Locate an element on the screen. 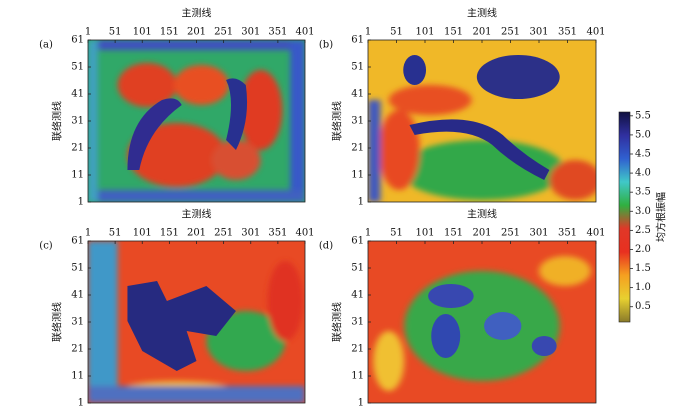 The height and width of the screenshot is (412, 700). panel-label: (a) is located at coordinates (46, 45).